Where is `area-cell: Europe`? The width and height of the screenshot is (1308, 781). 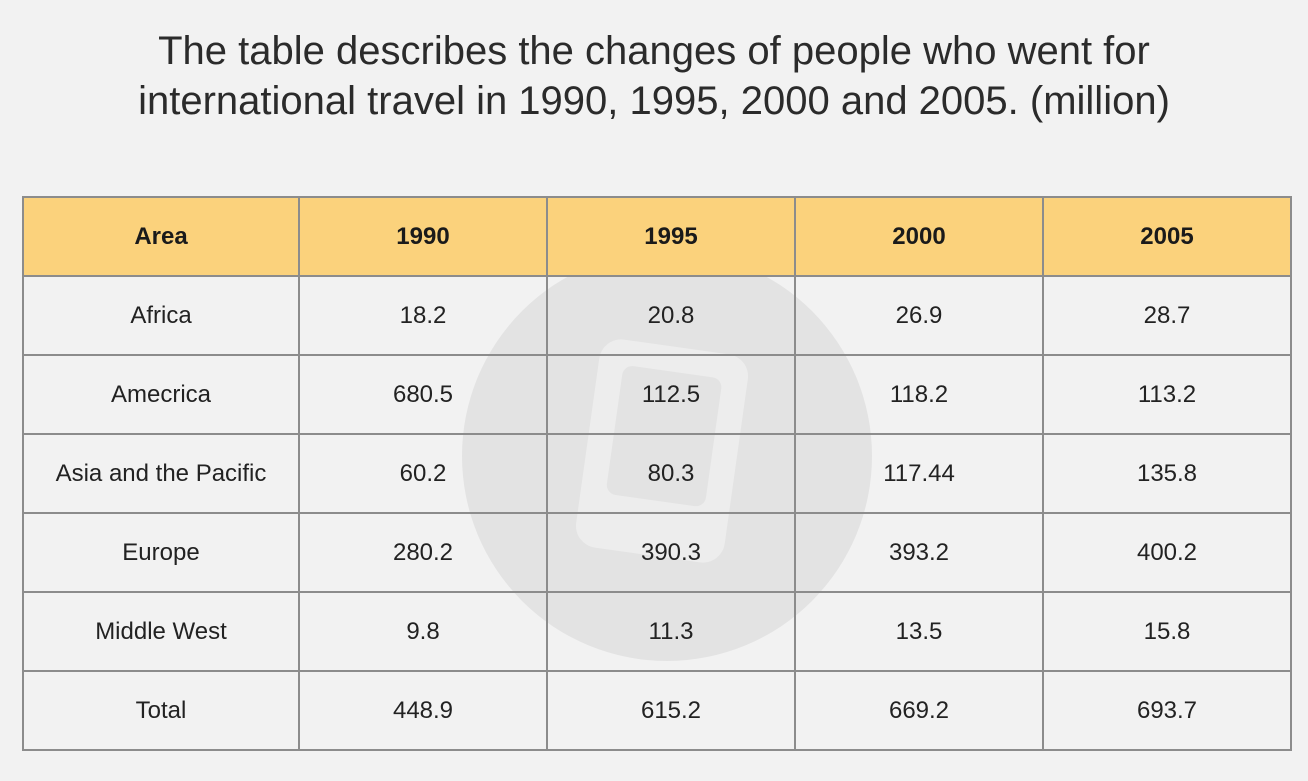 area-cell: Europe is located at coordinates (161, 552).